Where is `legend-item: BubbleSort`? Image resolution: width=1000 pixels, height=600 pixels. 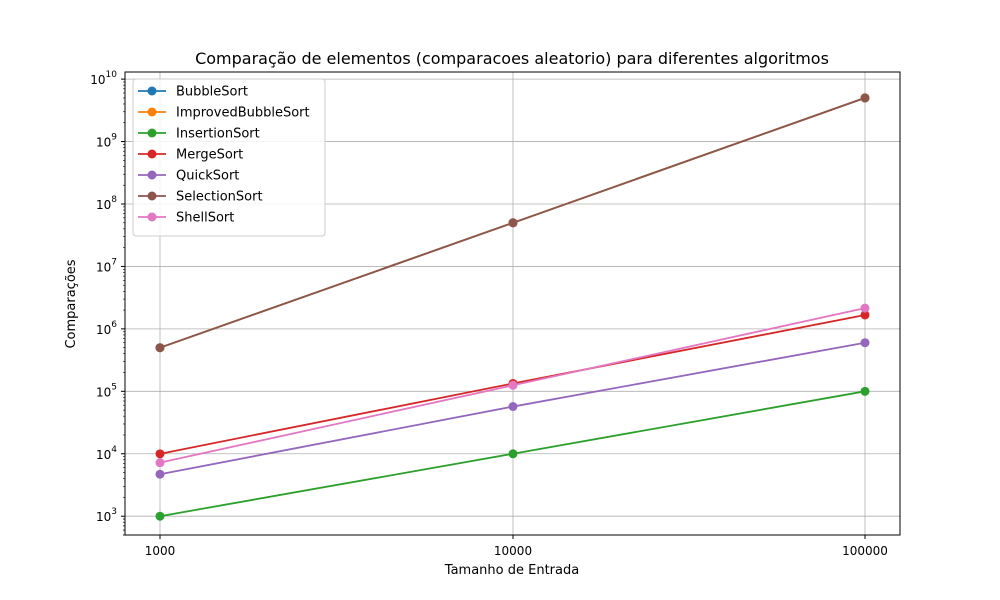
legend-item: BubbleSort is located at coordinates (193, 92).